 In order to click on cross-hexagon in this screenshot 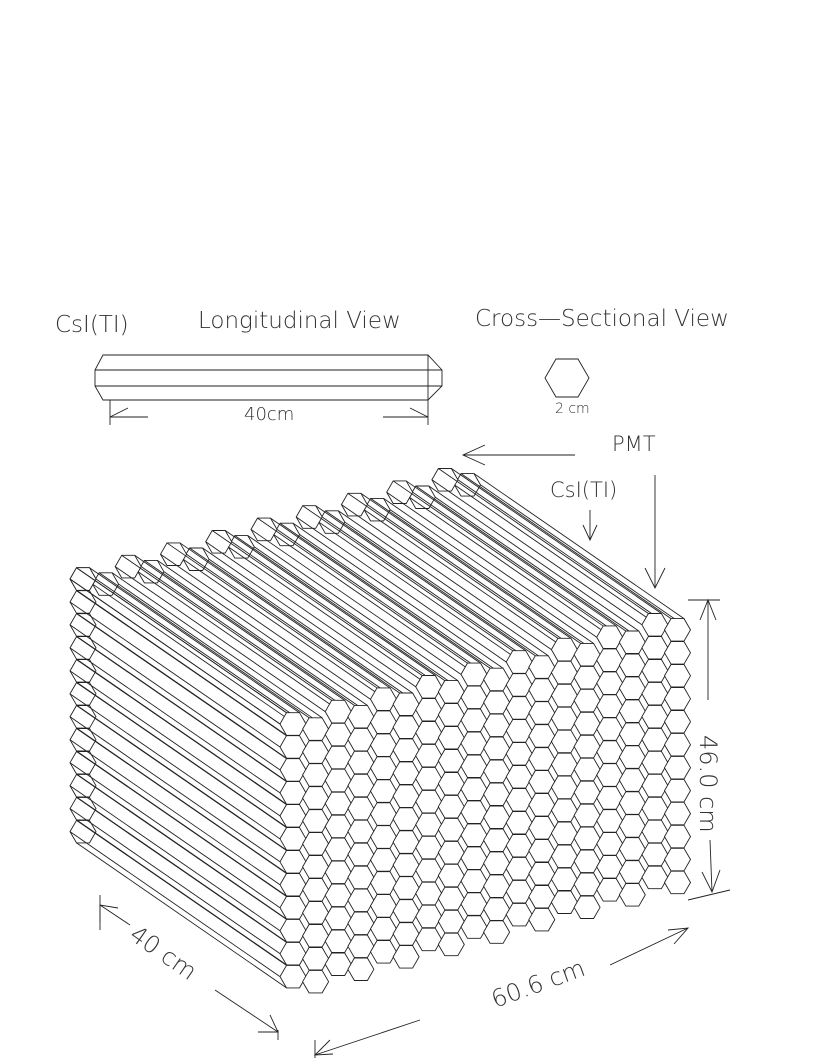, I will do `click(567, 378)`.